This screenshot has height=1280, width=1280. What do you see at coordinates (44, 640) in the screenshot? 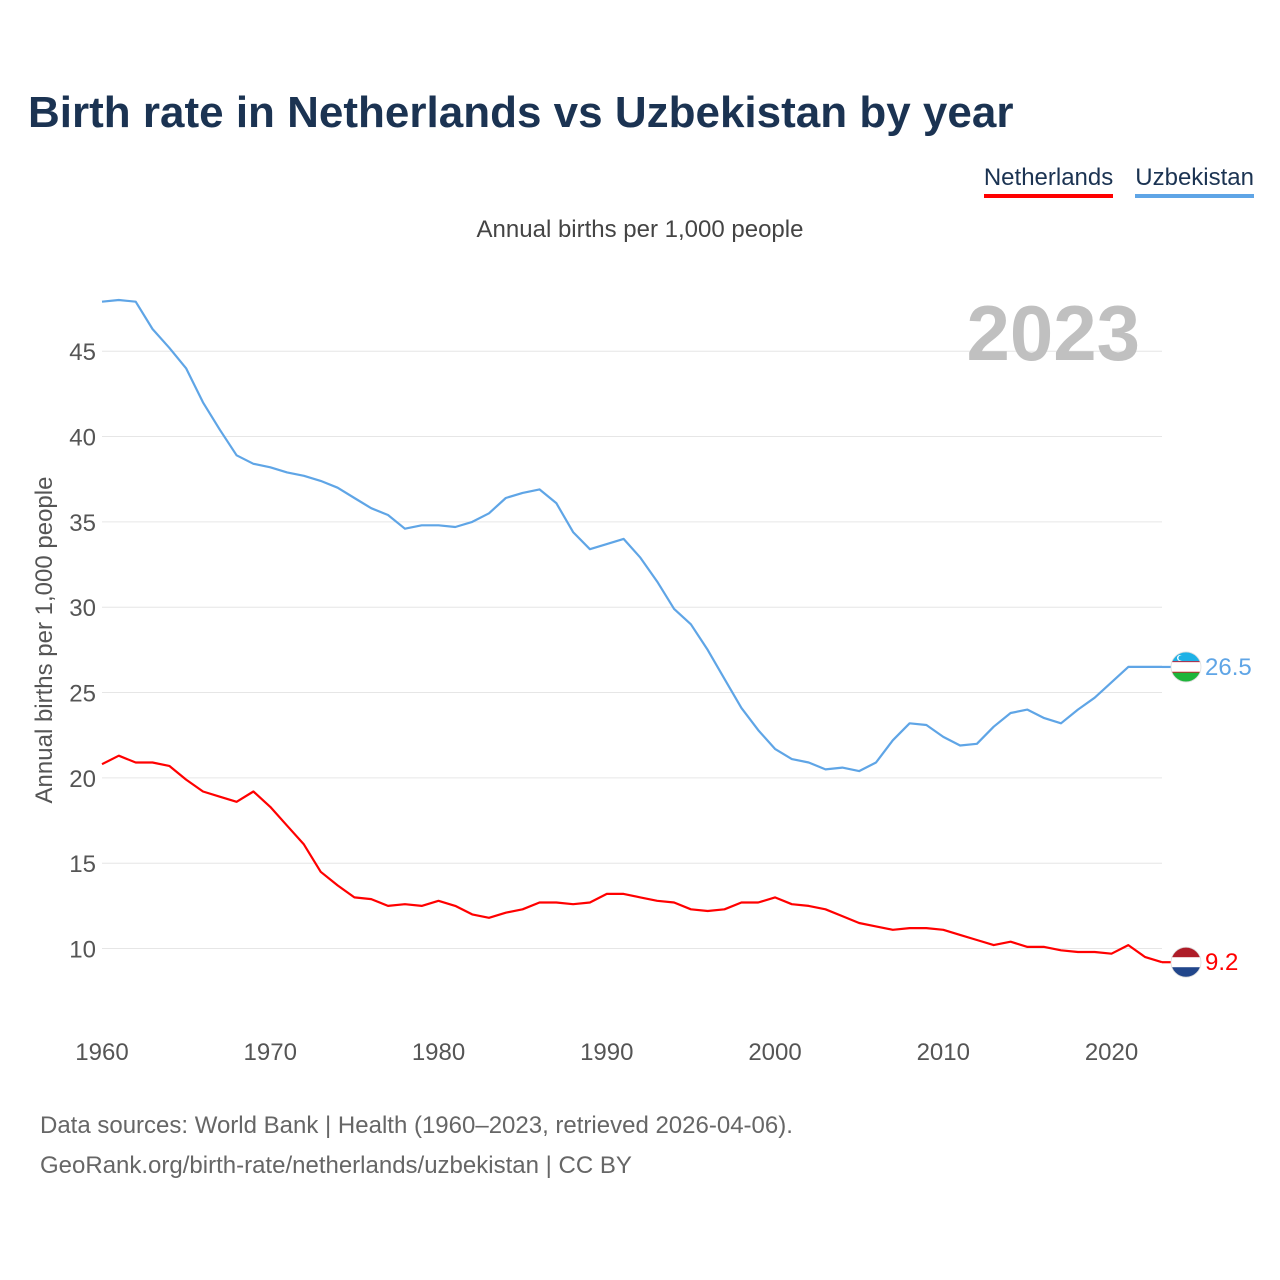
I see `y-axis-label: Annual births per 1,000 people` at bounding box center [44, 640].